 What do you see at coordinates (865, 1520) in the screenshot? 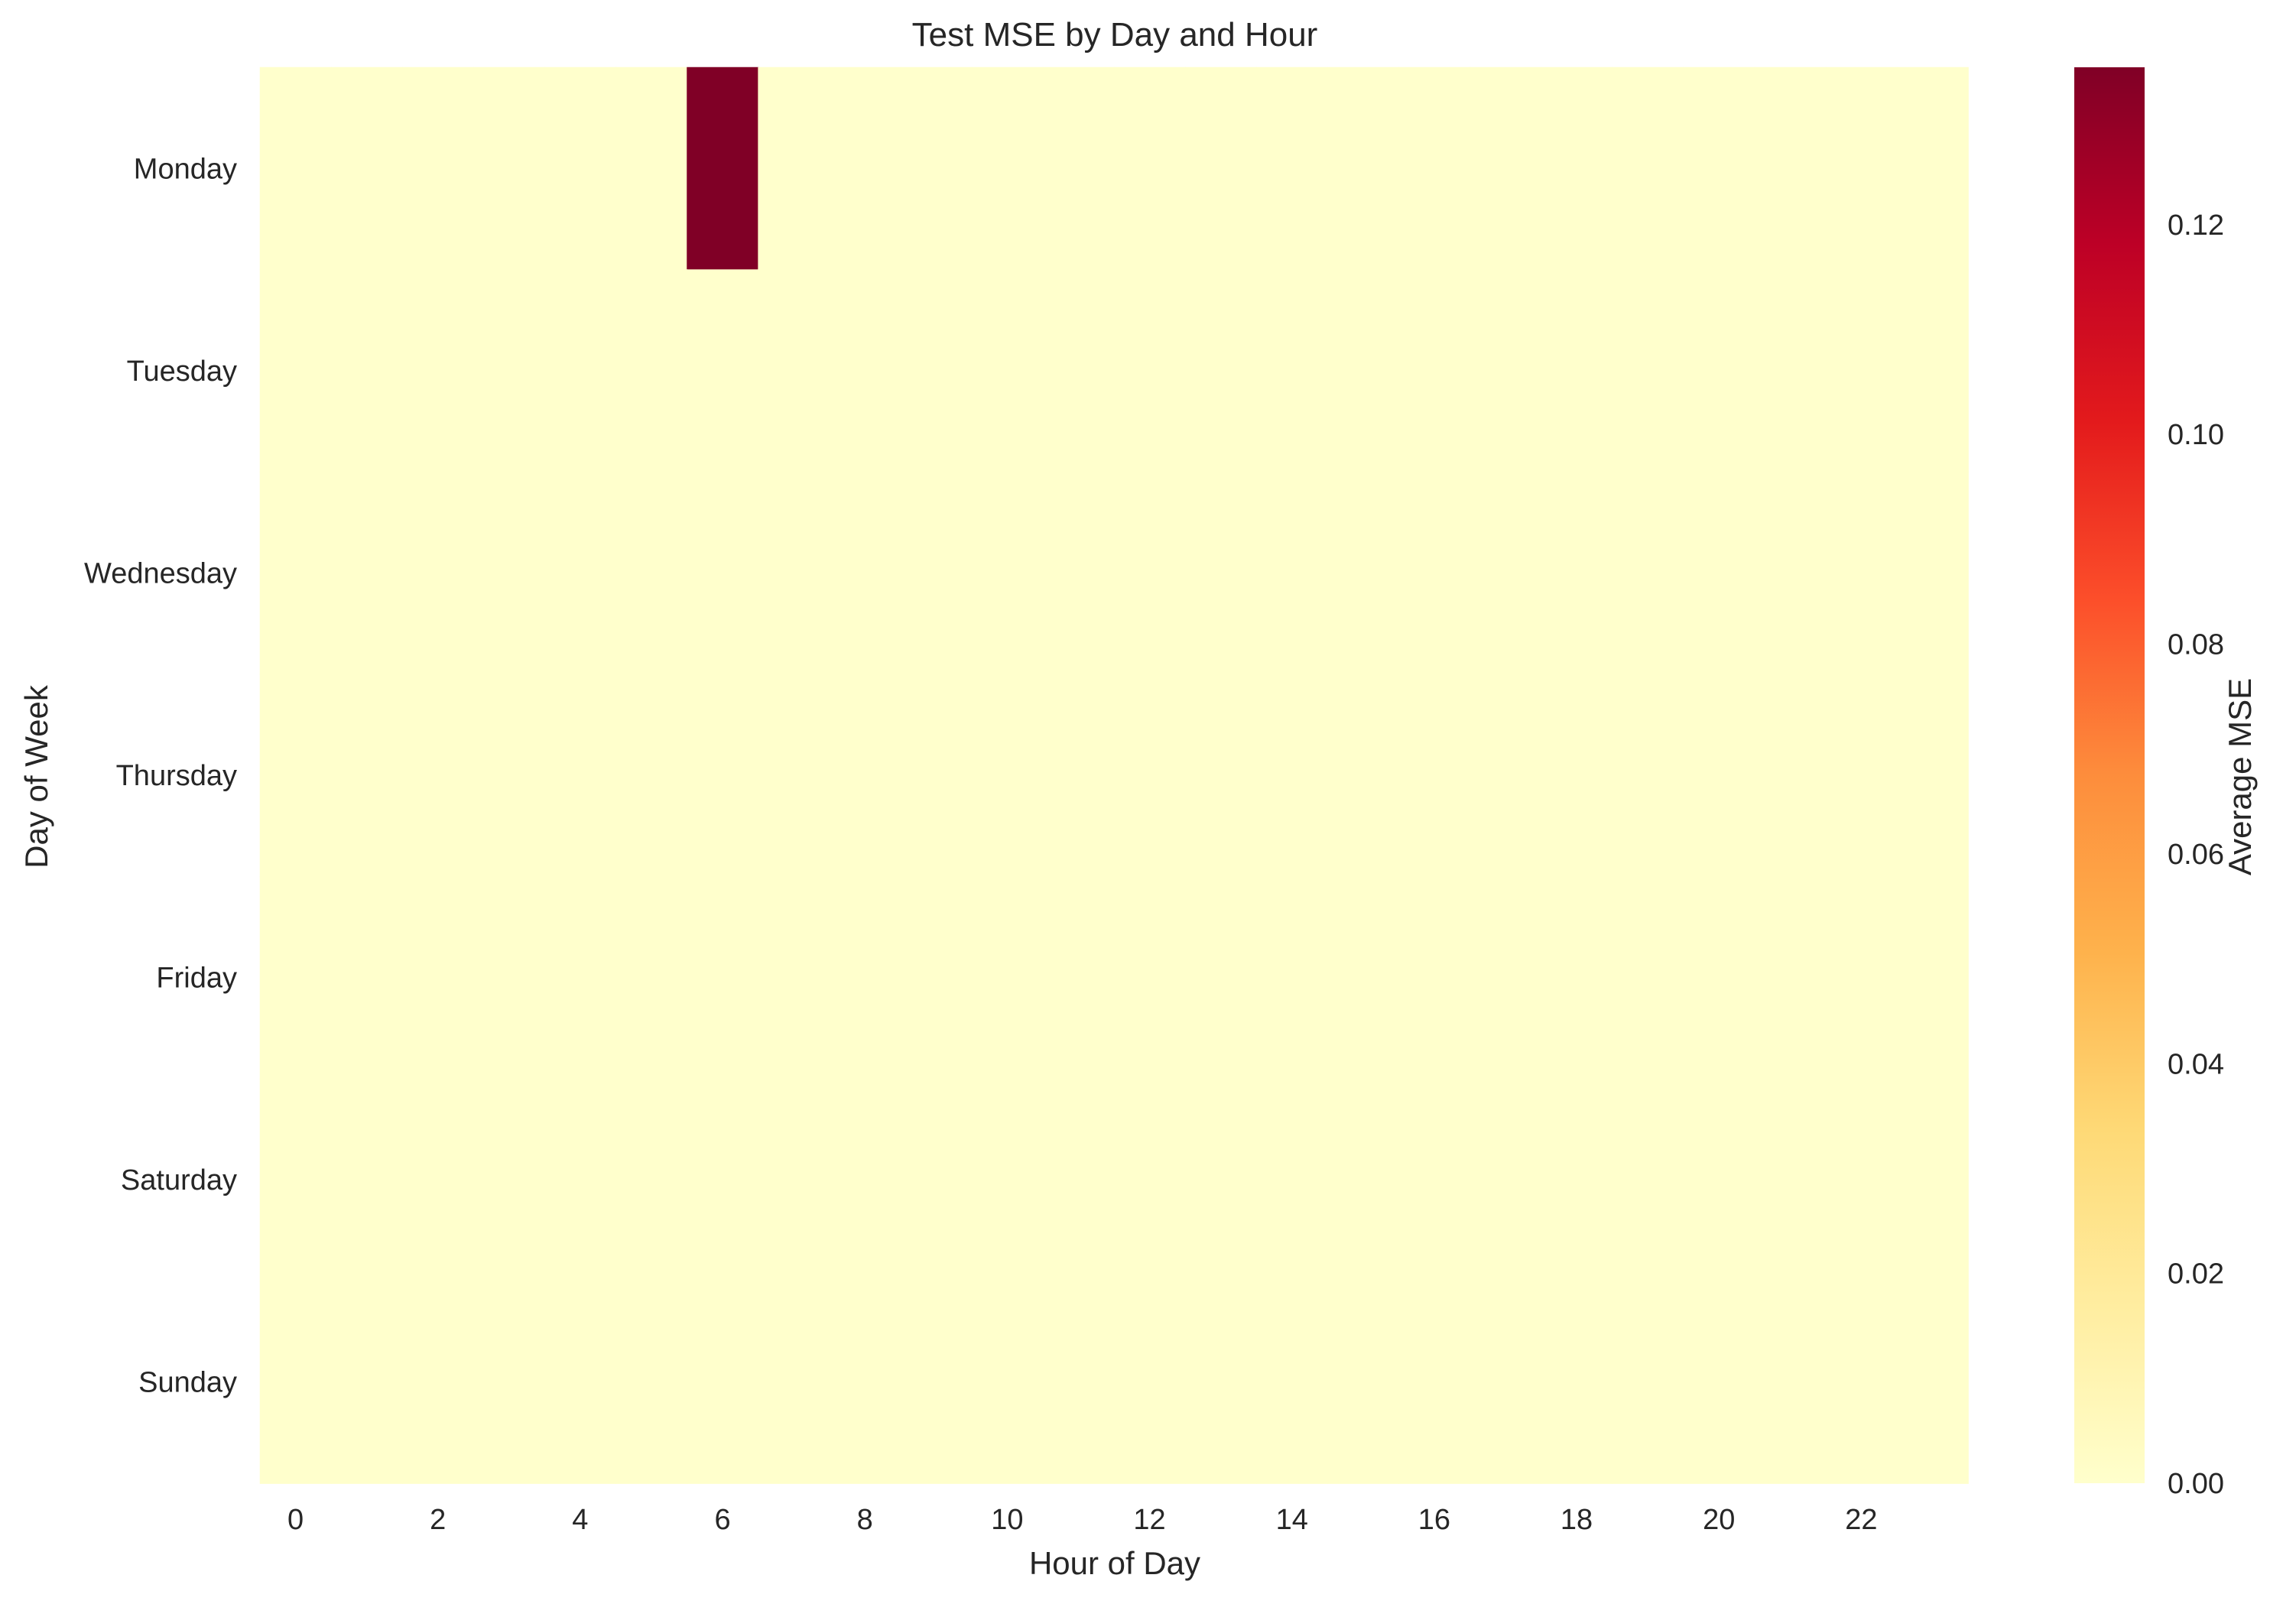
I see `x-tick-label: 8` at bounding box center [865, 1520].